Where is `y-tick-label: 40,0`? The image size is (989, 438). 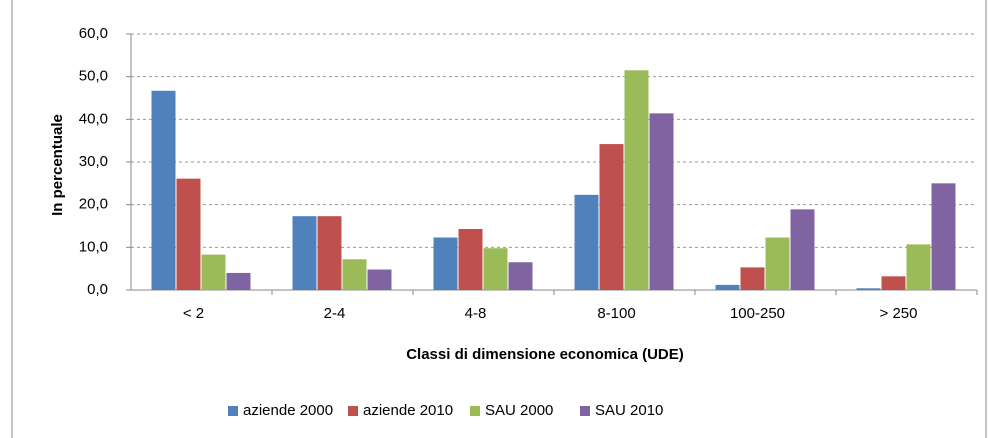 y-tick-label: 40,0 is located at coordinates (93, 118).